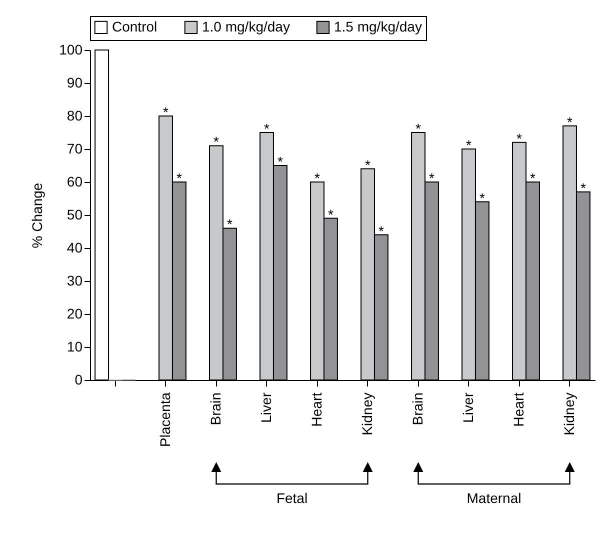 The height and width of the screenshot is (559, 607). What do you see at coordinates (164, 419) in the screenshot?
I see `x-tick-label: Placenta` at bounding box center [164, 419].